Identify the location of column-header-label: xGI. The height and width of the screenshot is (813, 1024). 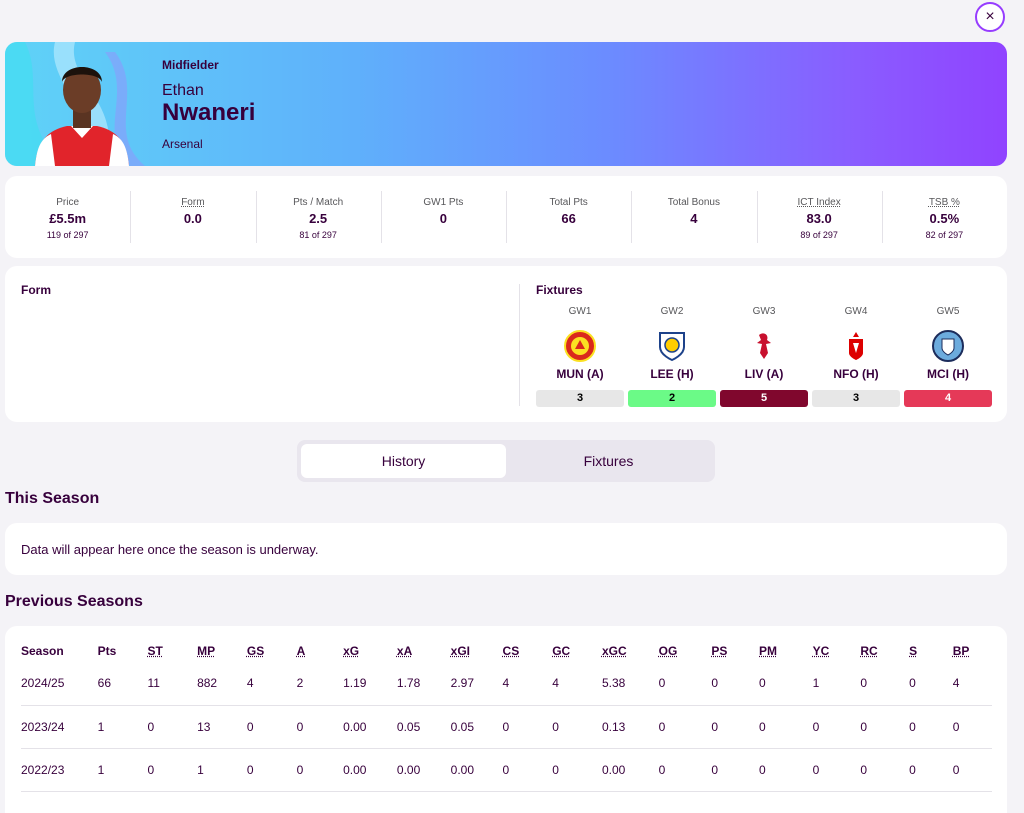
(460, 651).